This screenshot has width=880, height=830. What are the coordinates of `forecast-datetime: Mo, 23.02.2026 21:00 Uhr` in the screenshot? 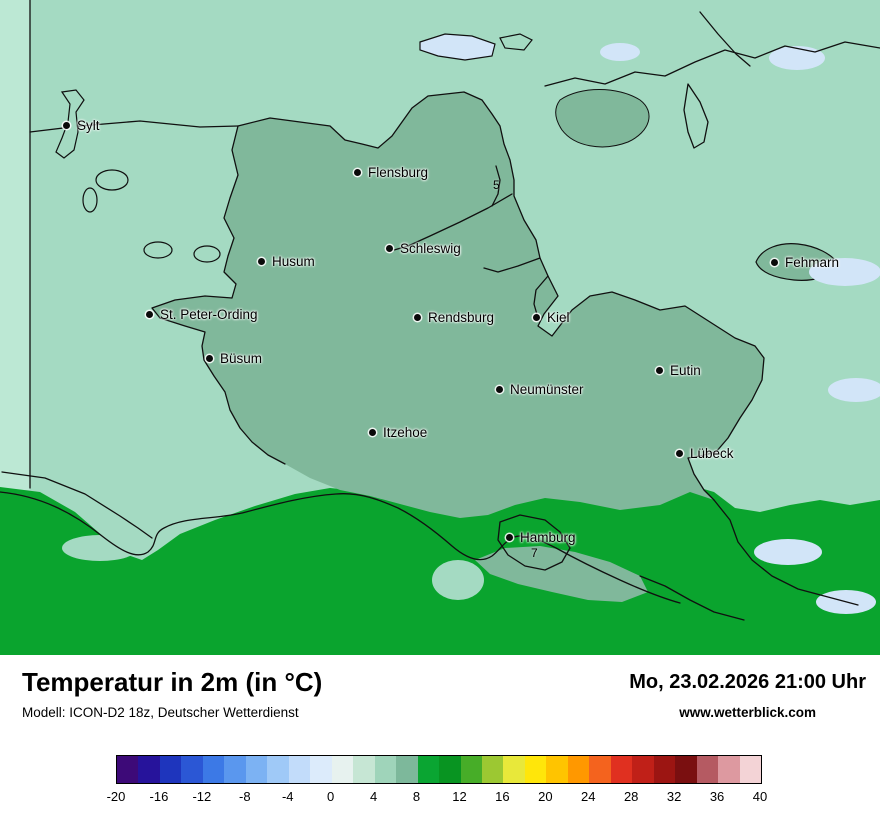 It's located at (747, 682).